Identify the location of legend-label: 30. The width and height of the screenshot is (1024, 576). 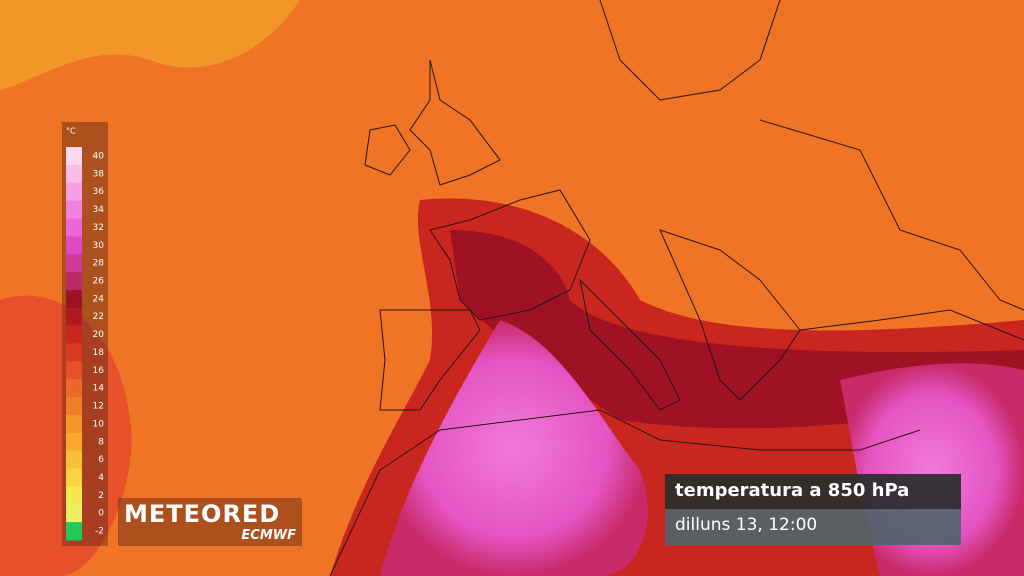
(99, 246).